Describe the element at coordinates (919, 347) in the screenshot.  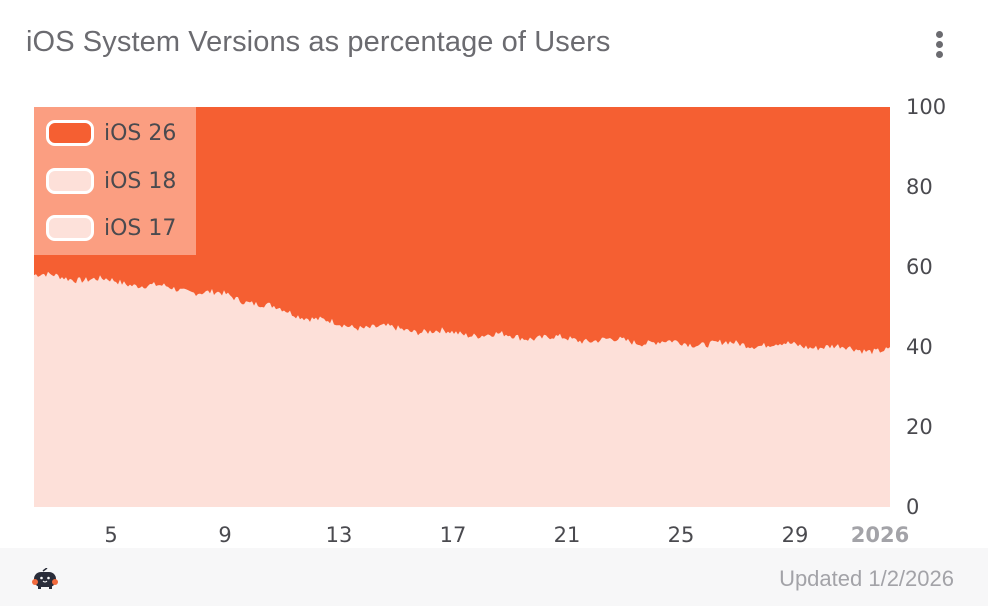
I see `y-tick: 40` at that location.